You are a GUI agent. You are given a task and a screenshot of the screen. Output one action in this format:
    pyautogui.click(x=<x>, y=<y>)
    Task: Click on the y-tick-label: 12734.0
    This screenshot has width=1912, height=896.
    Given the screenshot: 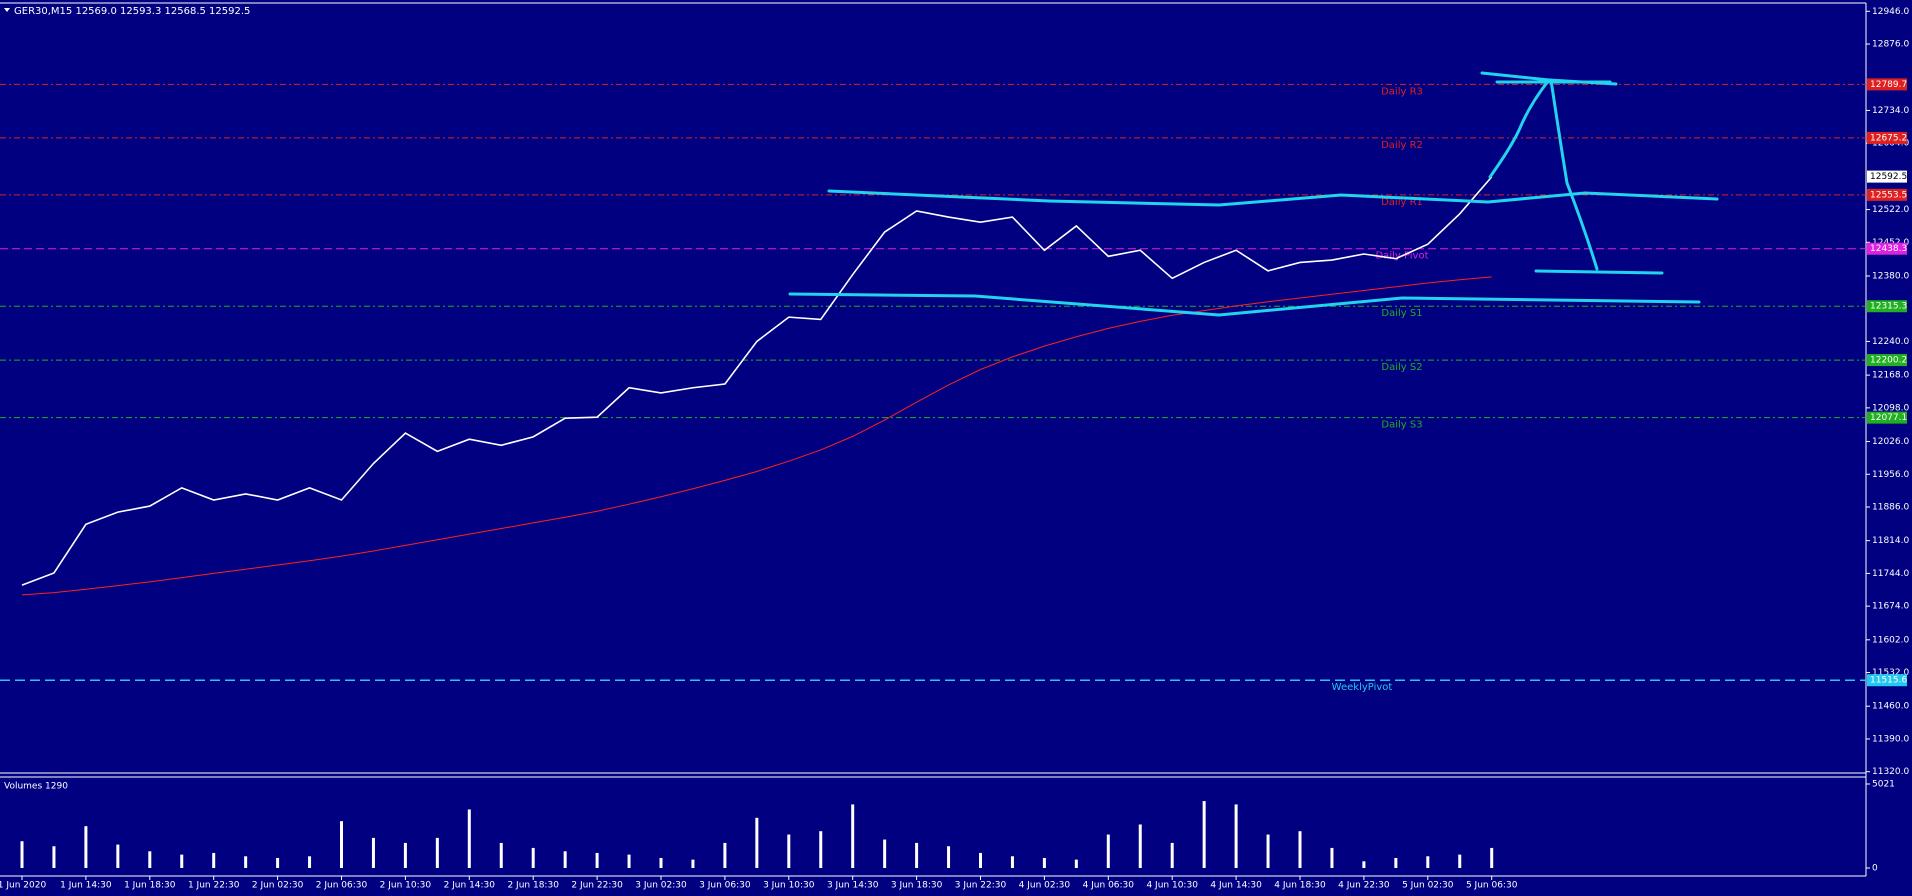 What is the action you would take?
    pyautogui.click(x=1890, y=111)
    